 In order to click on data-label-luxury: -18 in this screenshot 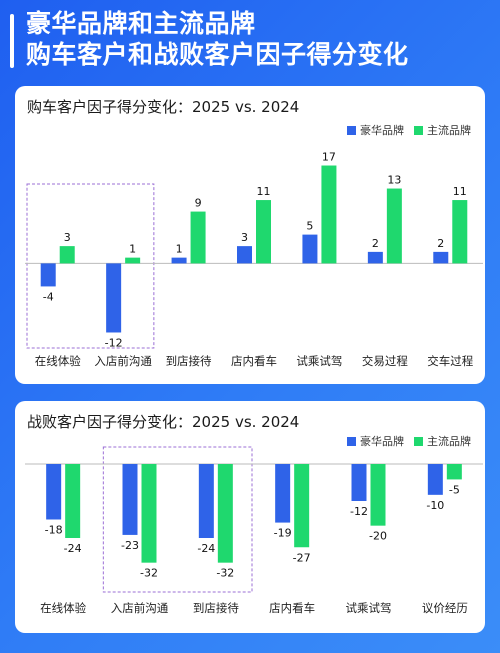, I will do `click(54, 530)`.